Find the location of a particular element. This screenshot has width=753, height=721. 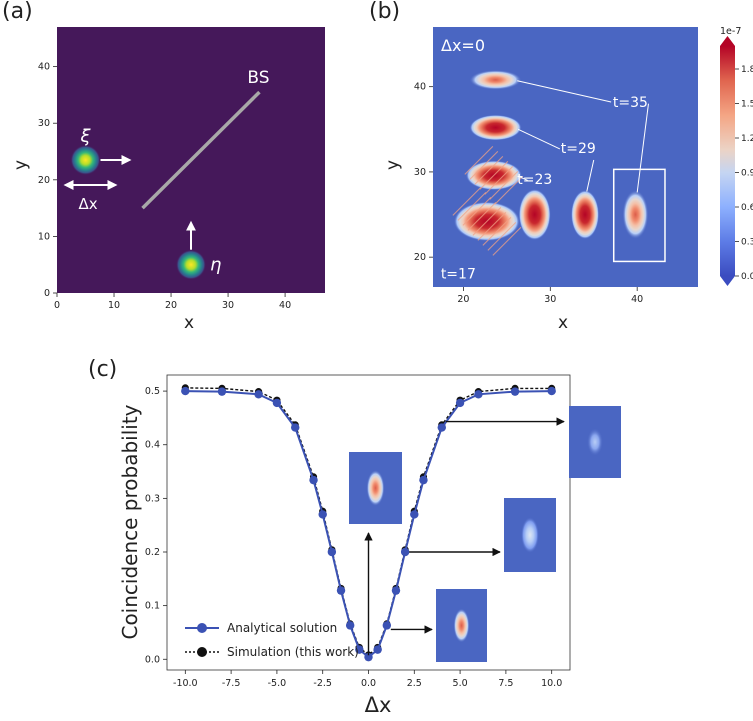

wavepacket-eta is located at coordinates (191, 264).